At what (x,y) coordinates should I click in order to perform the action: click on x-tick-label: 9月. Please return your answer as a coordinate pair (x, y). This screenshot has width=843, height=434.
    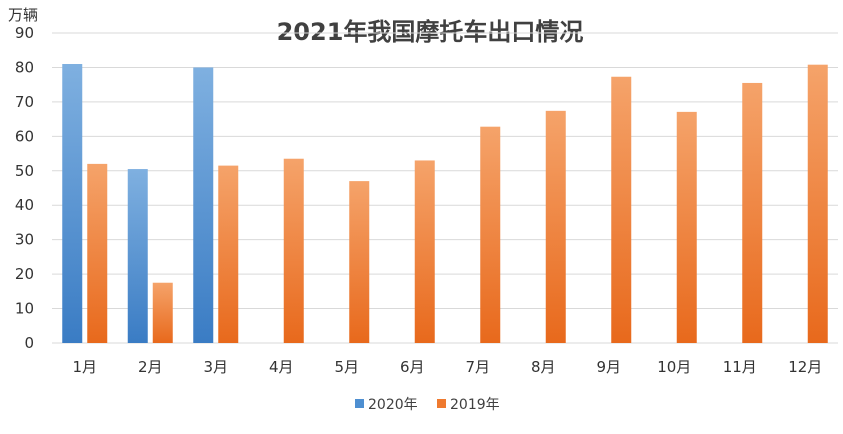
    Looking at the image, I should click on (608, 367).